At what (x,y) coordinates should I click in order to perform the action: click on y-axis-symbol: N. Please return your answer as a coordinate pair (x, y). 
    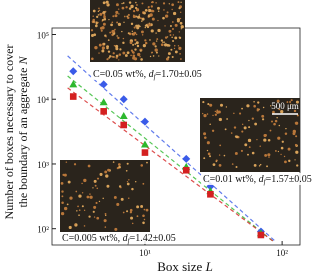
    Looking at the image, I should click on (23, 61).